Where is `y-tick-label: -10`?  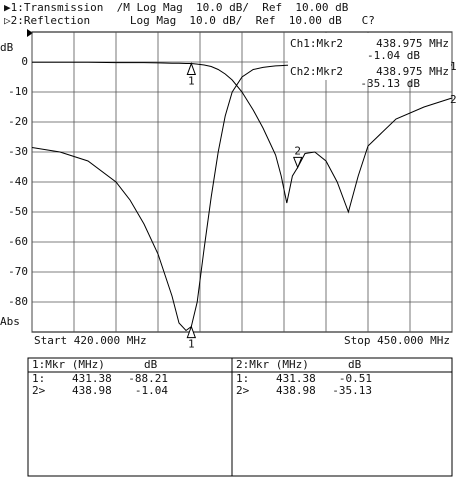
y-tick-label: -10 is located at coordinates (18, 91).